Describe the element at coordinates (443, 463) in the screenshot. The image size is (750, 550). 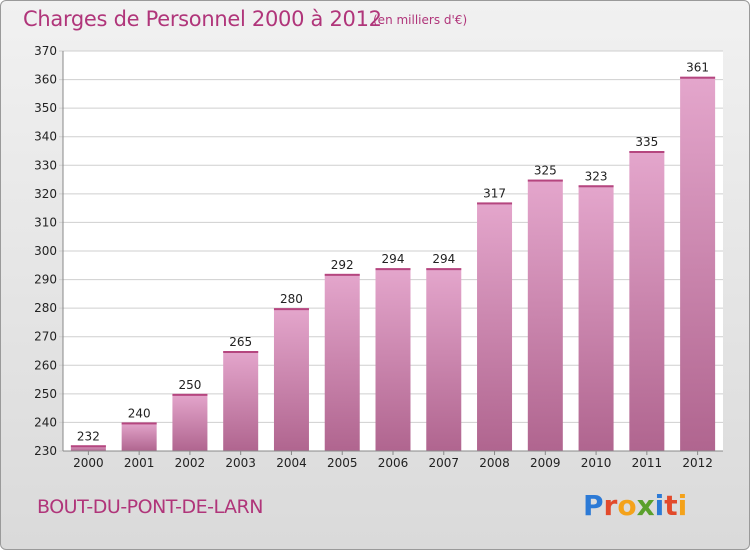
I see `x-tick-label: 2007` at that location.